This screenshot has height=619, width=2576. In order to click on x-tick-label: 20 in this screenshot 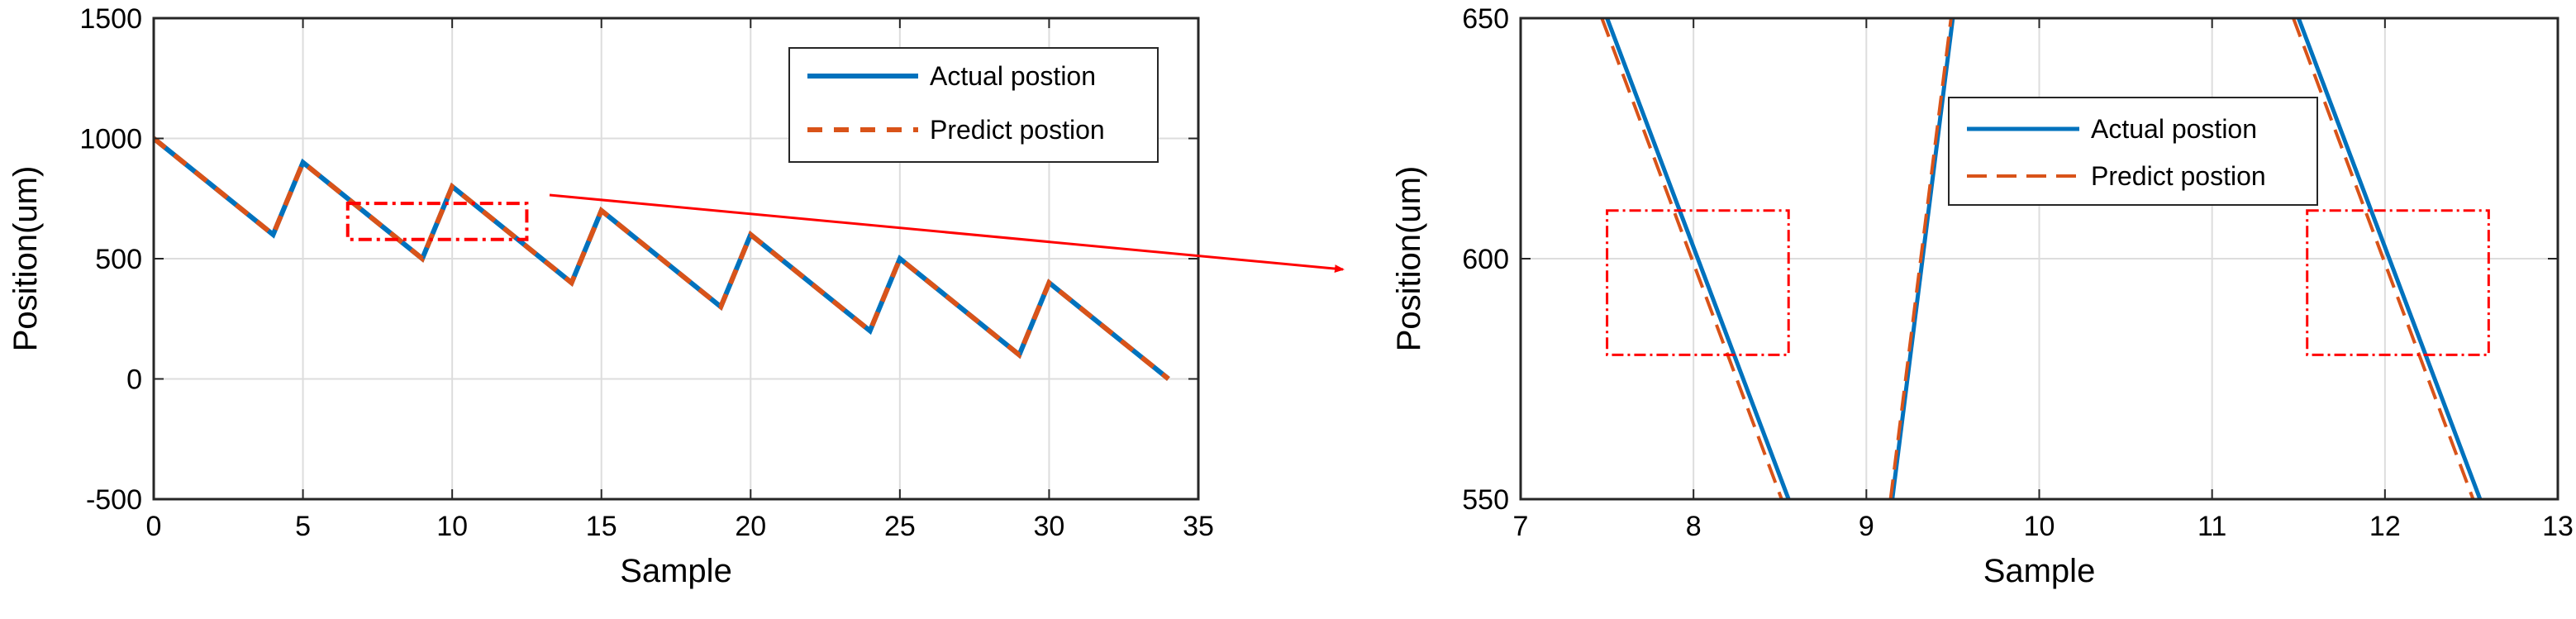, I will do `click(751, 526)`.